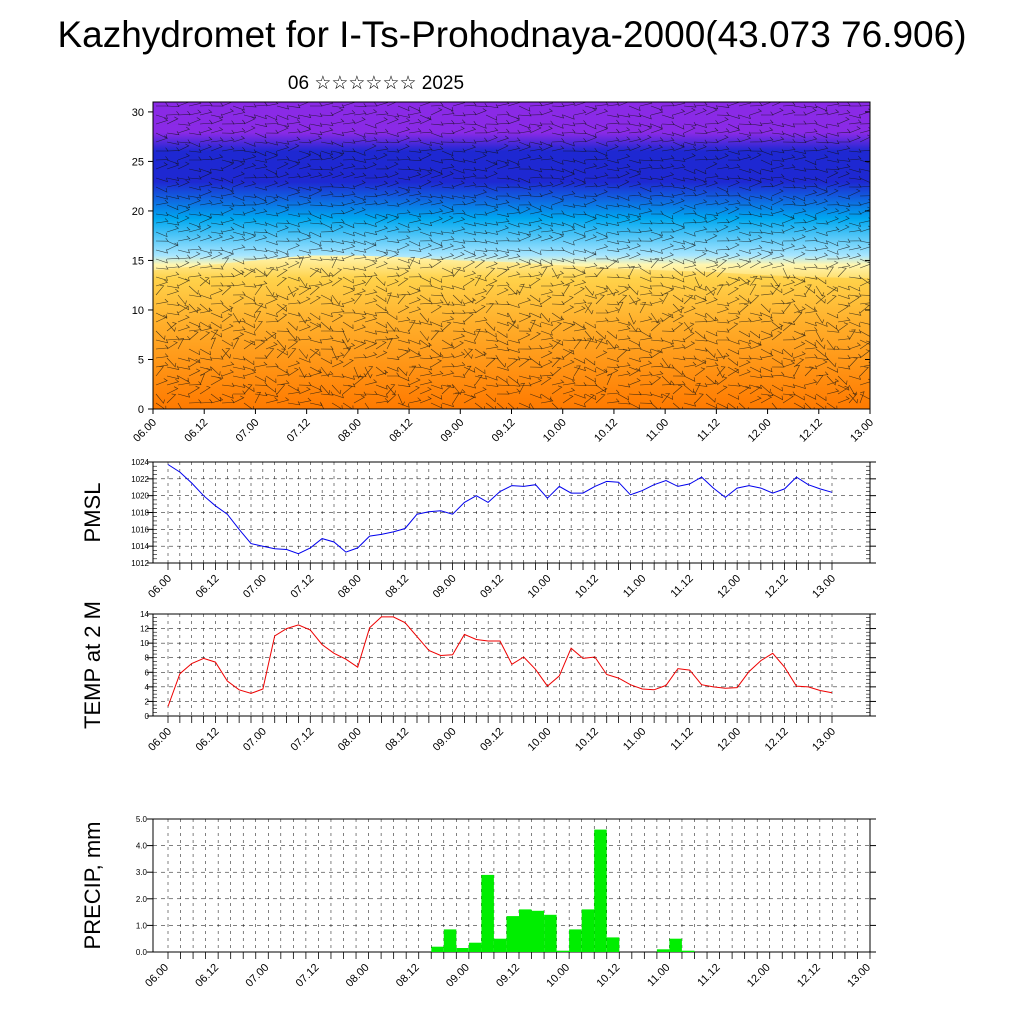 Image resolution: width=1024 pixels, height=1024 pixels. What do you see at coordinates (540, 740) in the screenshot?
I see `temp-x-tick-label: 10.00` at bounding box center [540, 740].